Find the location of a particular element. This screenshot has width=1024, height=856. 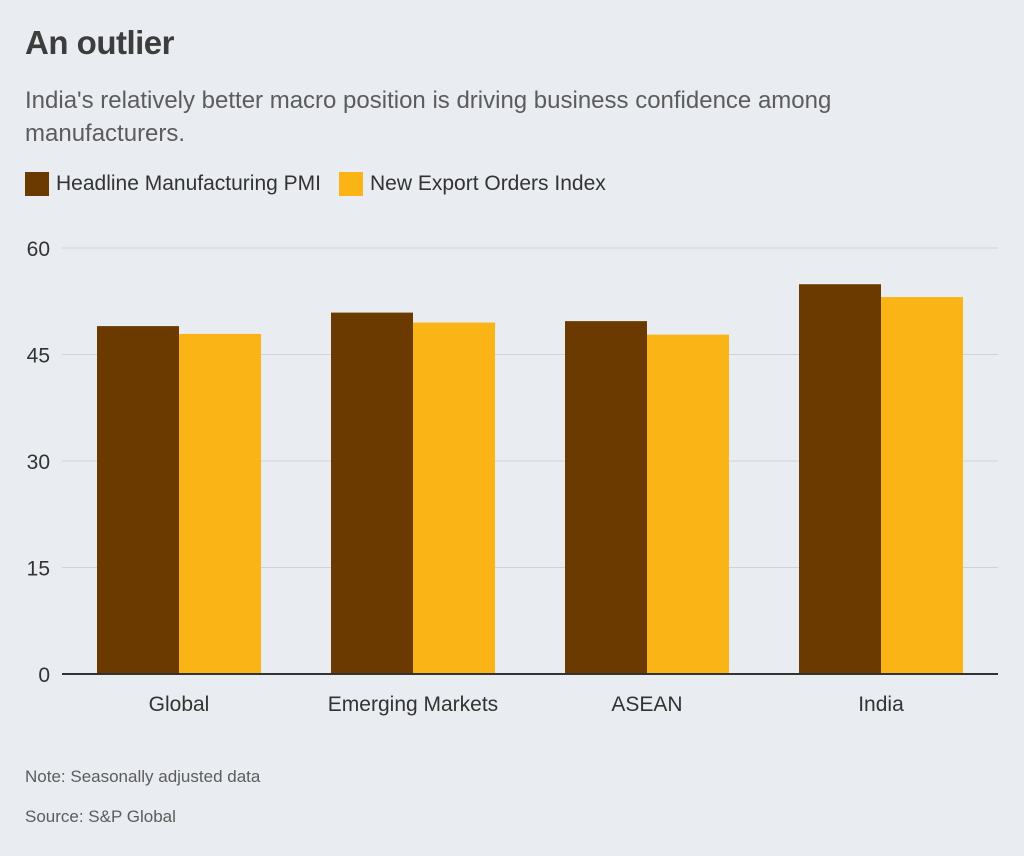

legend-label-series-1: Headline Manufacturing PMI is located at coordinates (188, 183).